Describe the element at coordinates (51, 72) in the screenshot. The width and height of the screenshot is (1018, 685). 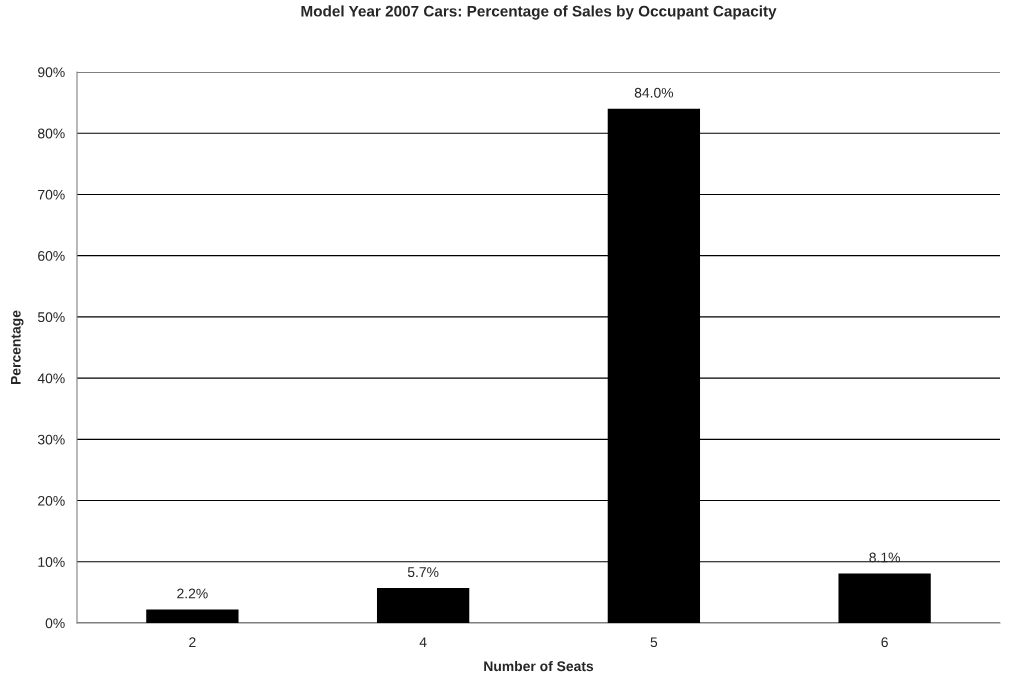
I see `y-tick-label: 90%` at that location.